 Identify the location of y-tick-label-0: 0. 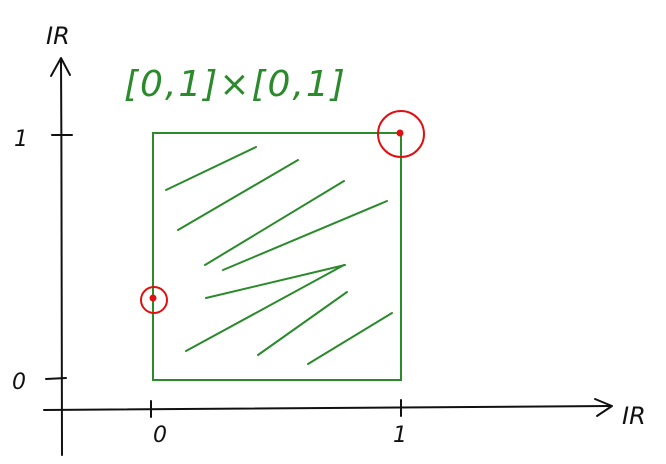
(19, 382).